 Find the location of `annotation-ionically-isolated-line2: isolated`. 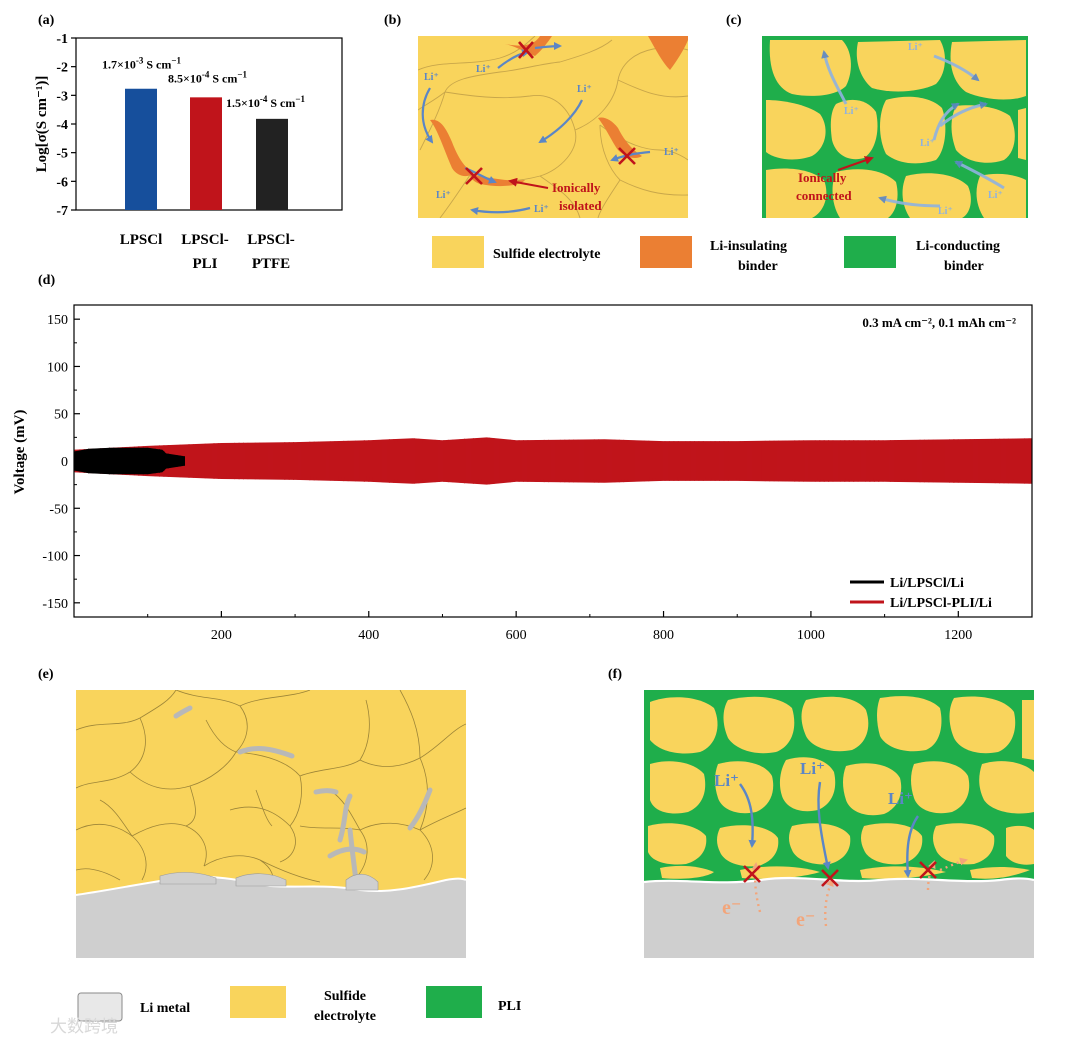

annotation-ionically-isolated-line2: isolated is located at coordinates (580, 205).